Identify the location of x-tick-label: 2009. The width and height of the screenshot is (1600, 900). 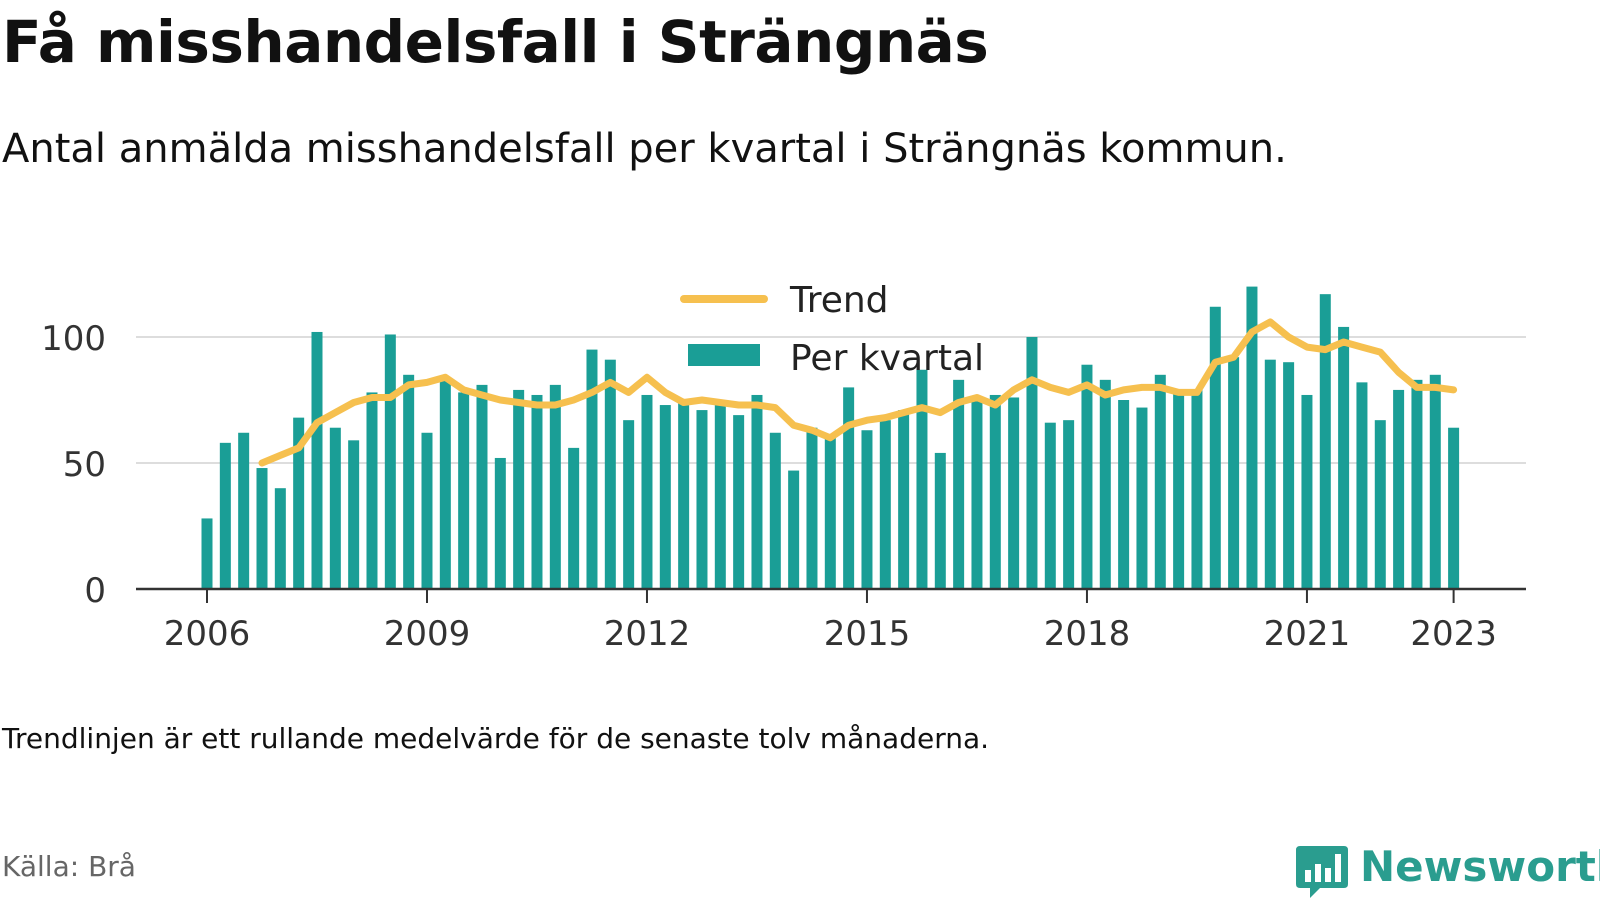
(427, 634).